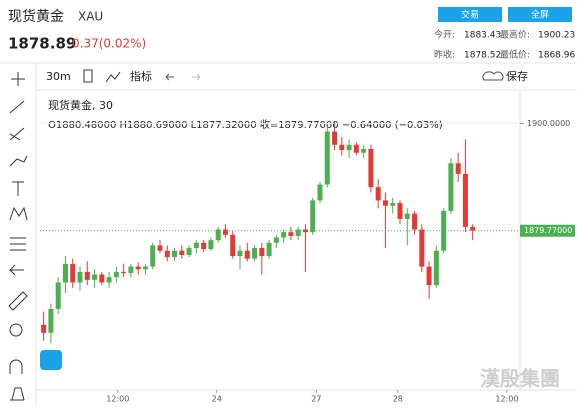 The image size is (577, 411). What do you see at coordinates (16, 270) in the screenshot?
I see `back-tool` at bounding box center [16, 270].